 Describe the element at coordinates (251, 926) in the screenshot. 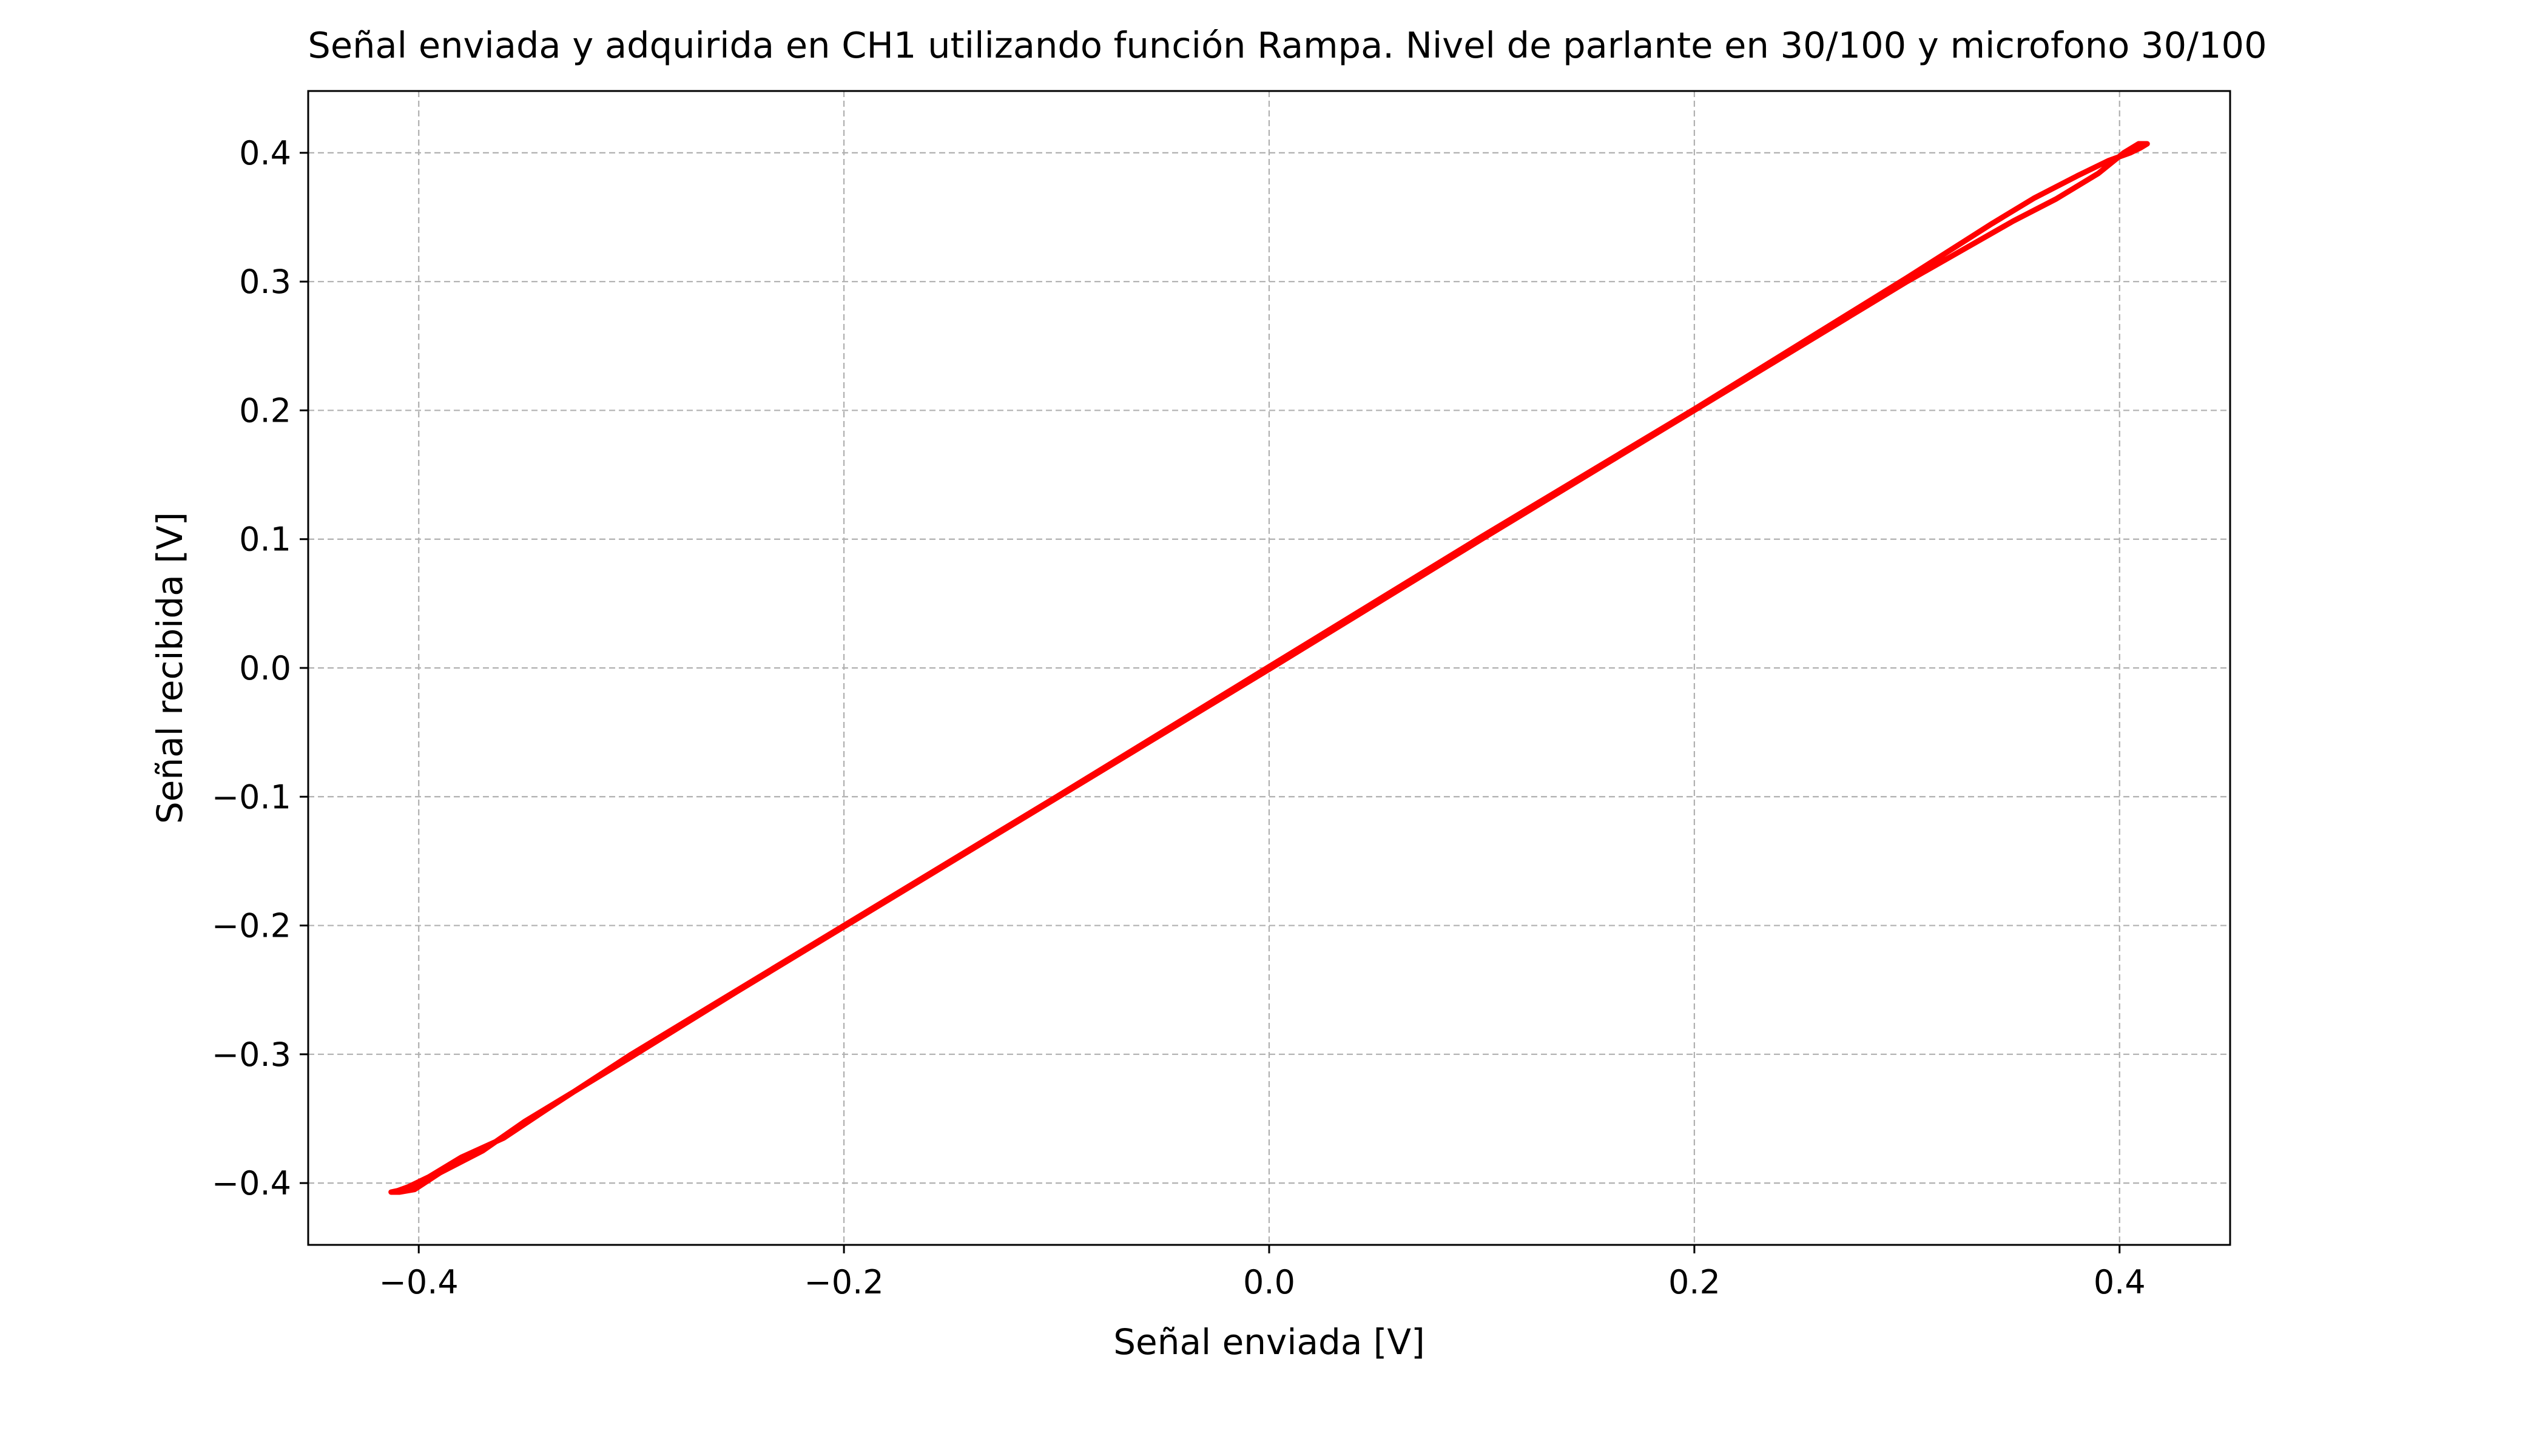

I see `y-tick-label: −0.2` at that location.